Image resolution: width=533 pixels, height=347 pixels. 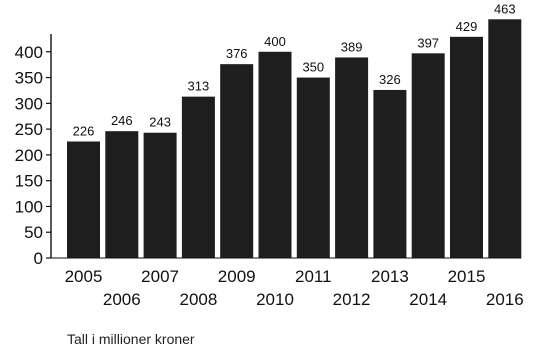 What do you see at coordinates (467, 26) in the screenshot?
I see `bar-value-label: 429` at bounding box center [467, 26].